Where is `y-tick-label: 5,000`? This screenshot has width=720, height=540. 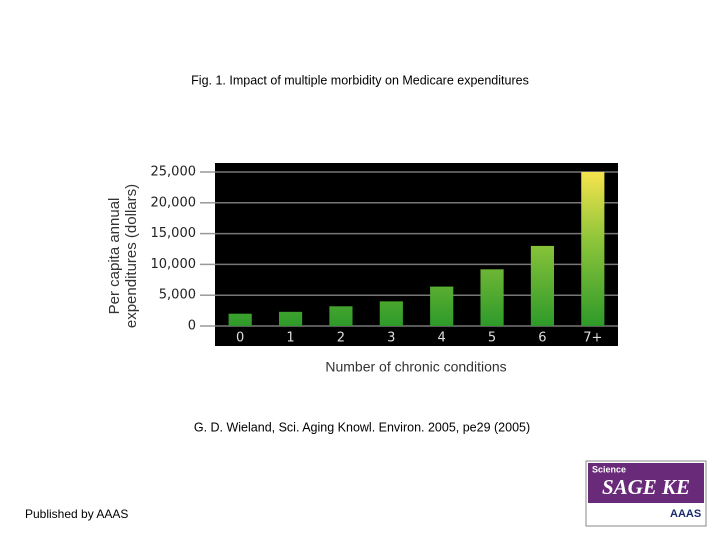 y-tick-label: 5,000 is located at coordinates (177, 295).